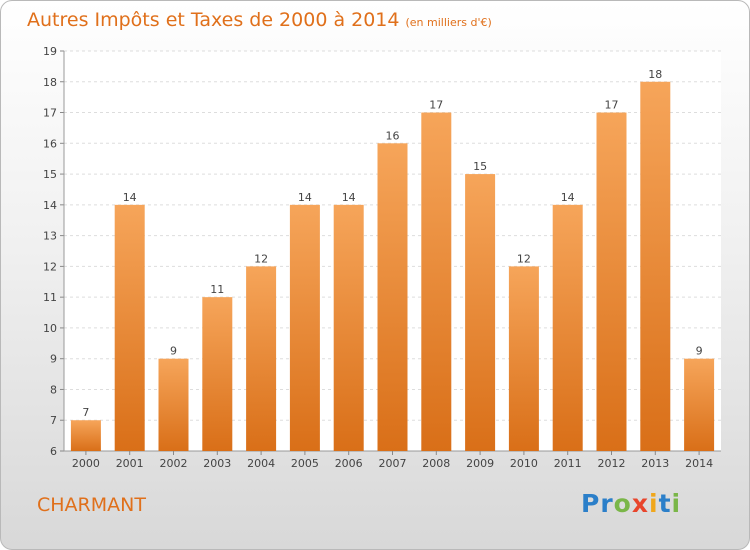  Describe the element at coordinates (607, 503) in the screenshot. I see `logo-letter: r` at that location.